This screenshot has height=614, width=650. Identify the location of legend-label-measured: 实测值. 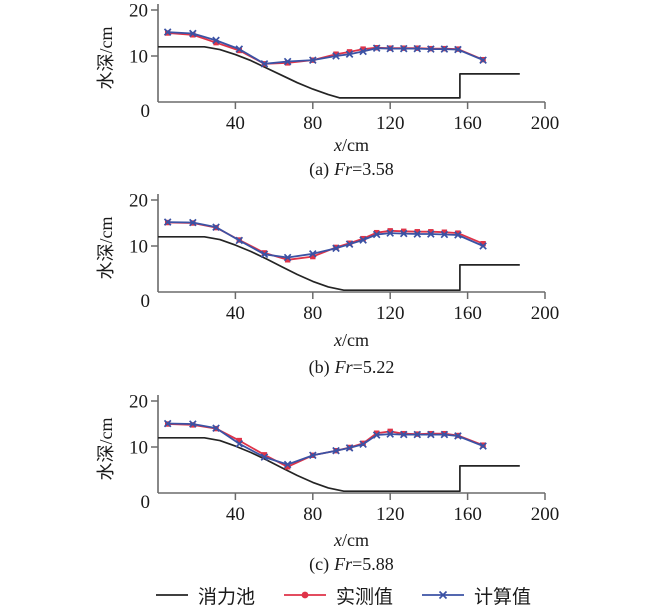
(364, 597).